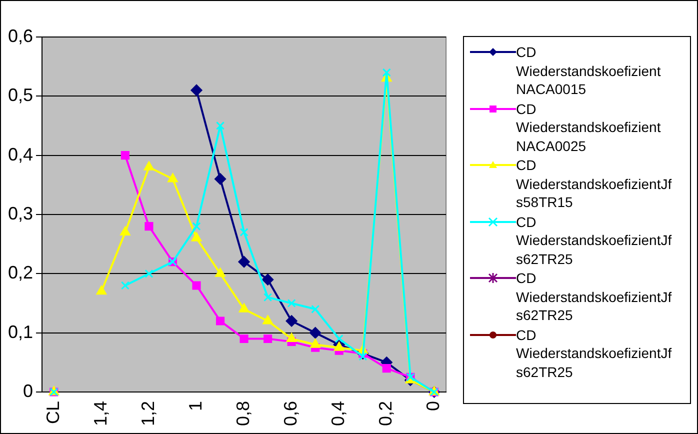 This screenshot has width=698, height=434. Describe the element at coordinates (21, 154) in the screenshot. I see `y-tick-label: 0,4` at that location.